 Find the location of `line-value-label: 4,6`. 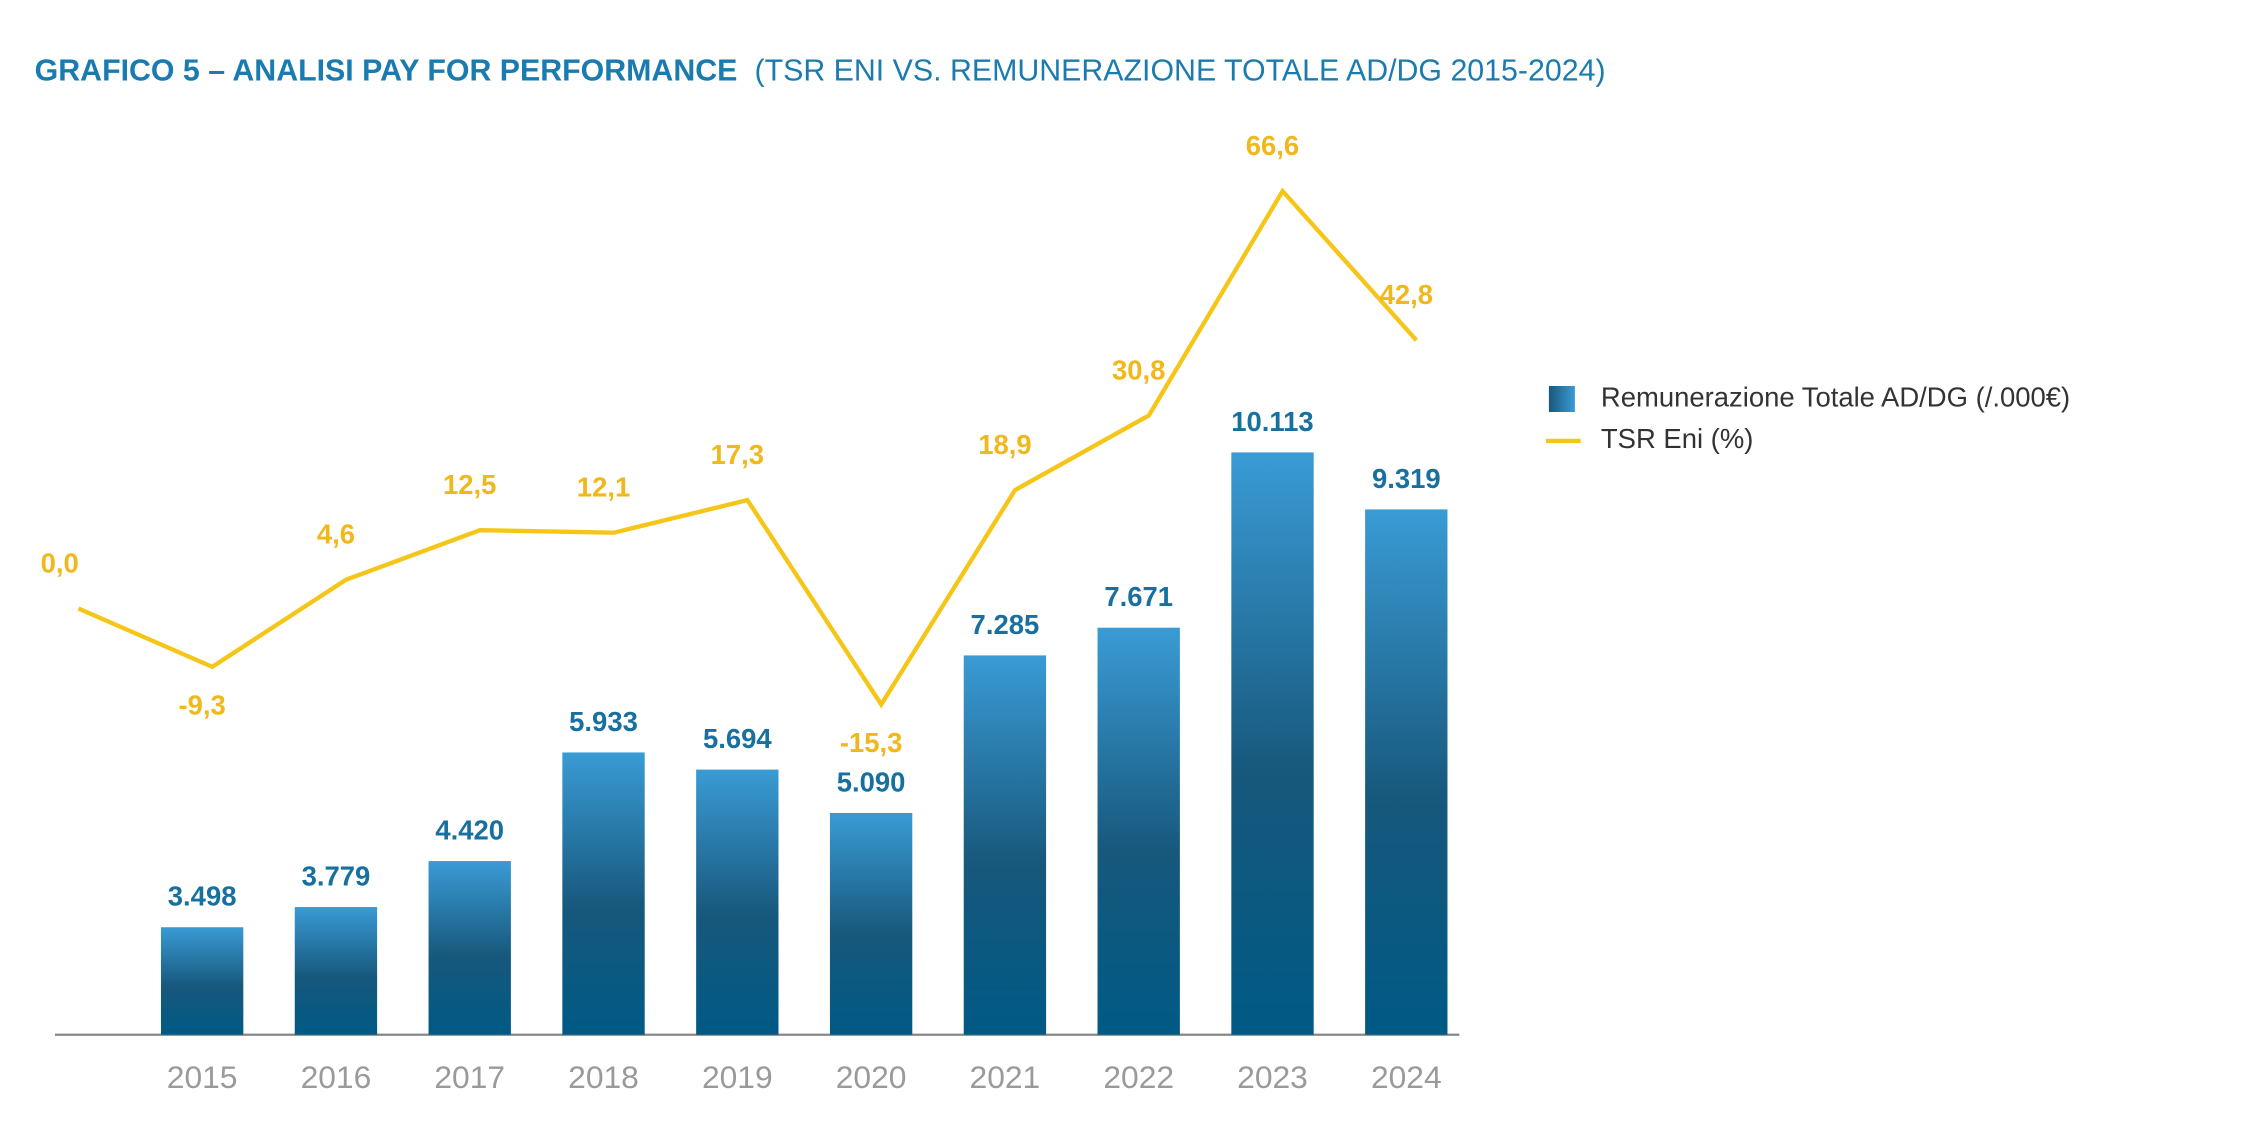

line-value-label: 4,6 is located at coordinates (336, 534).